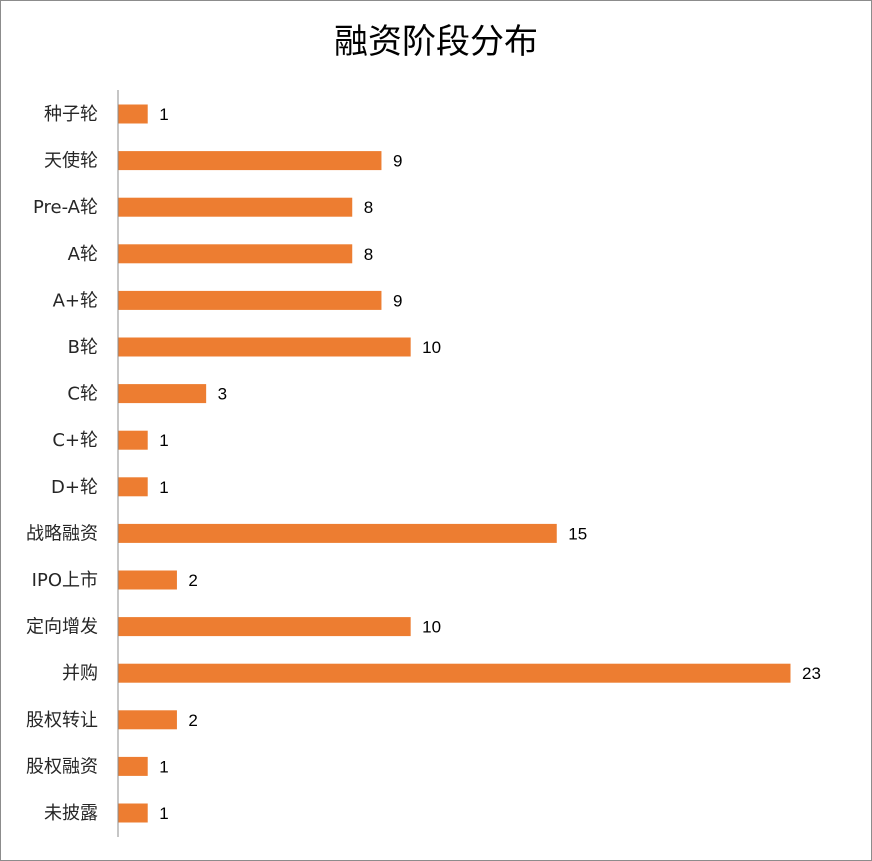 The width and height of the screenshot is (872, 861). I want to click on category-label-1: 天使轮, so click(71, 161).